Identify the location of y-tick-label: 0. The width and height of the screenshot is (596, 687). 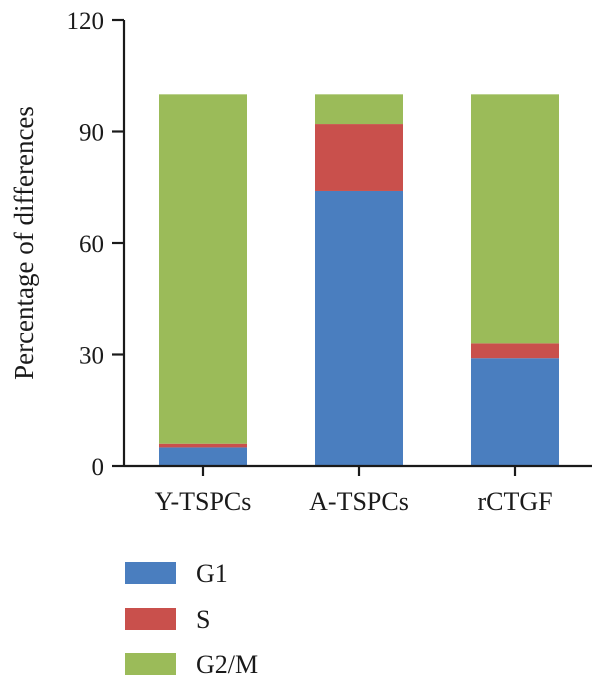
(98, 467).